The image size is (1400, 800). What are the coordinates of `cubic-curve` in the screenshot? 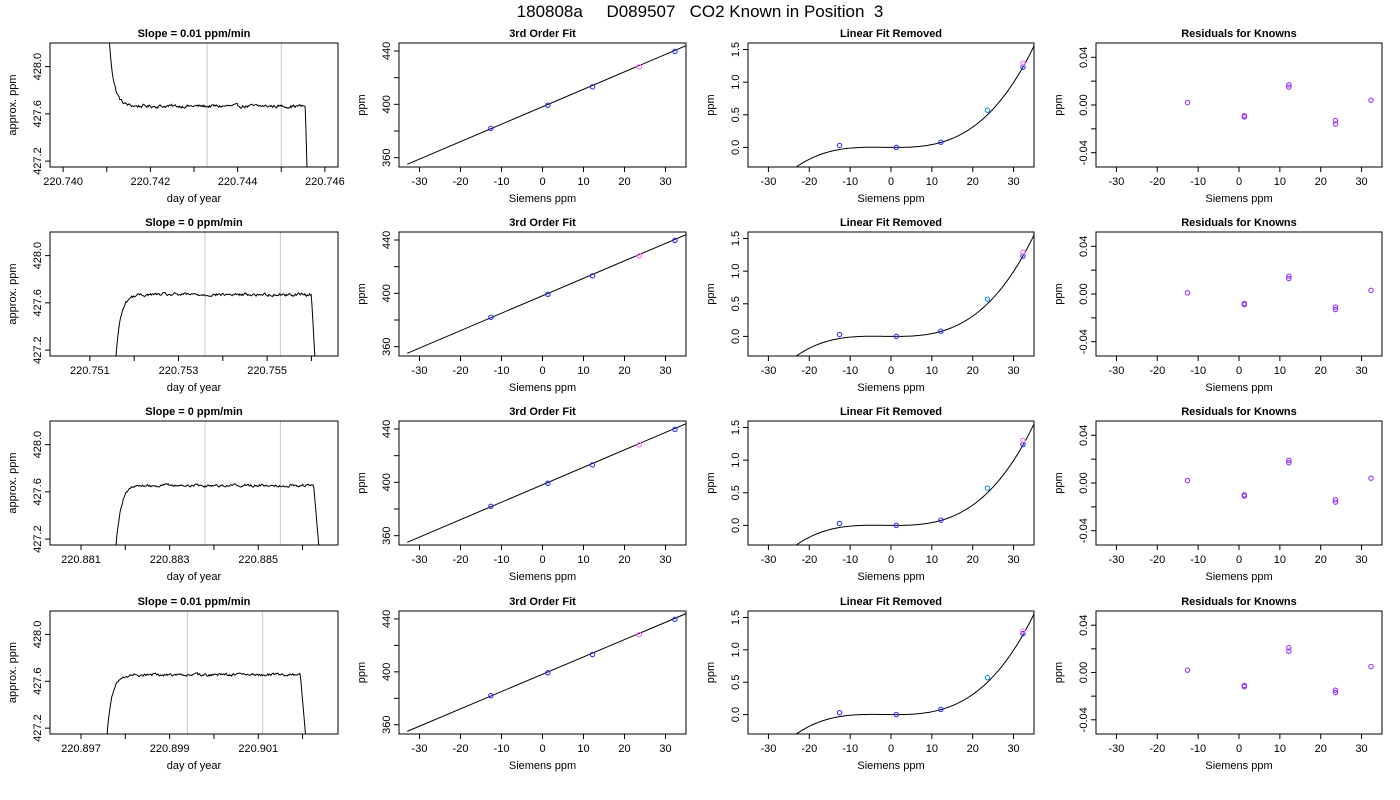 It's located at (914, 673).